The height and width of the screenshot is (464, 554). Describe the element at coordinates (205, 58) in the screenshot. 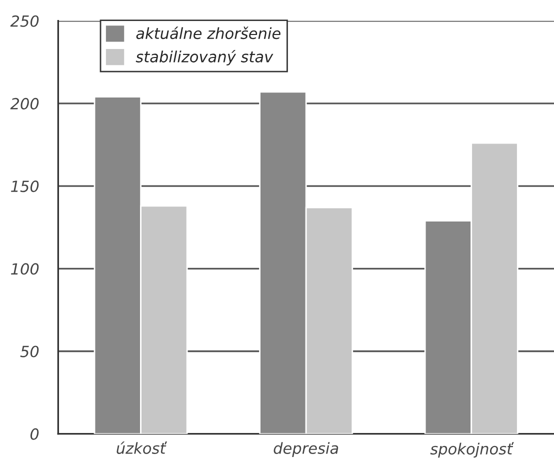

I see `legend-label: stabilizovaný stav` at that location.